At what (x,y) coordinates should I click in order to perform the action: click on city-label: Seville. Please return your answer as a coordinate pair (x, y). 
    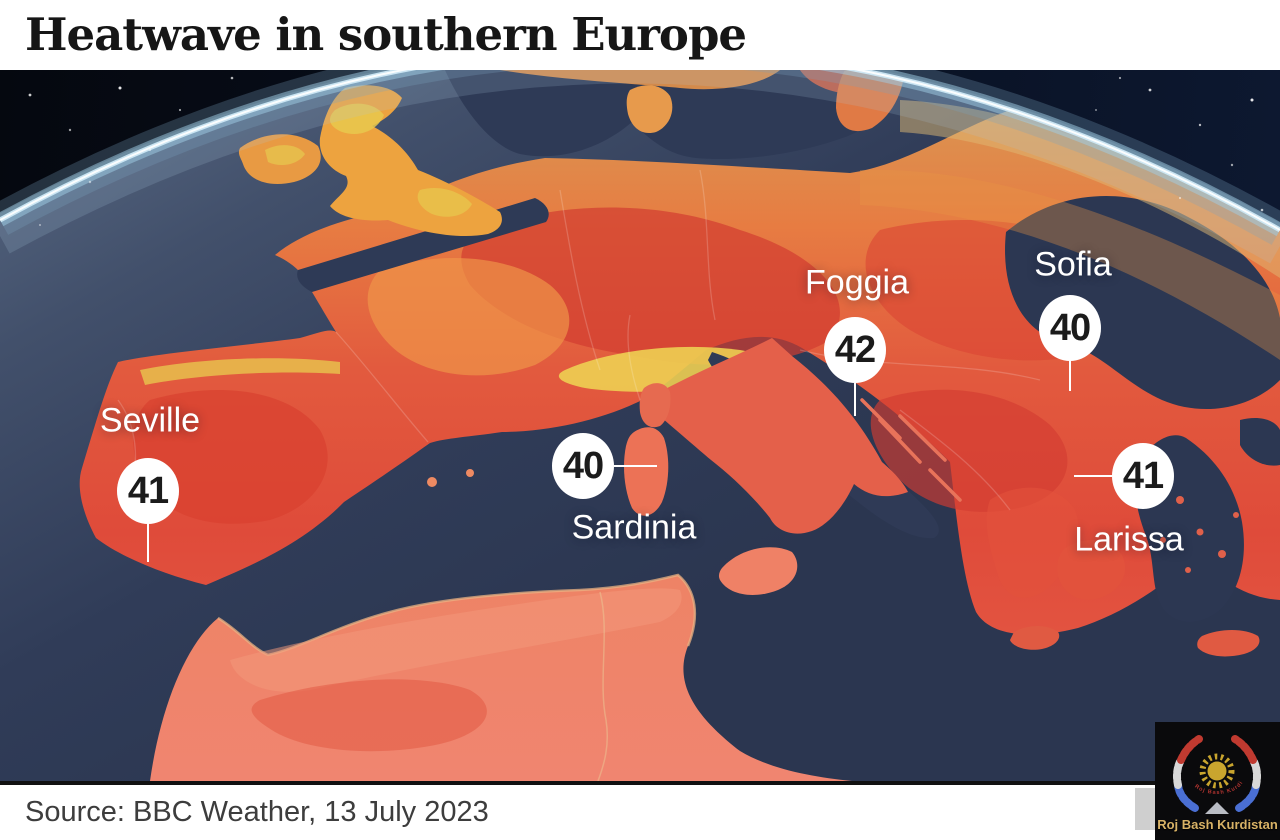
    Looking at the image, I should click on (150, 420).